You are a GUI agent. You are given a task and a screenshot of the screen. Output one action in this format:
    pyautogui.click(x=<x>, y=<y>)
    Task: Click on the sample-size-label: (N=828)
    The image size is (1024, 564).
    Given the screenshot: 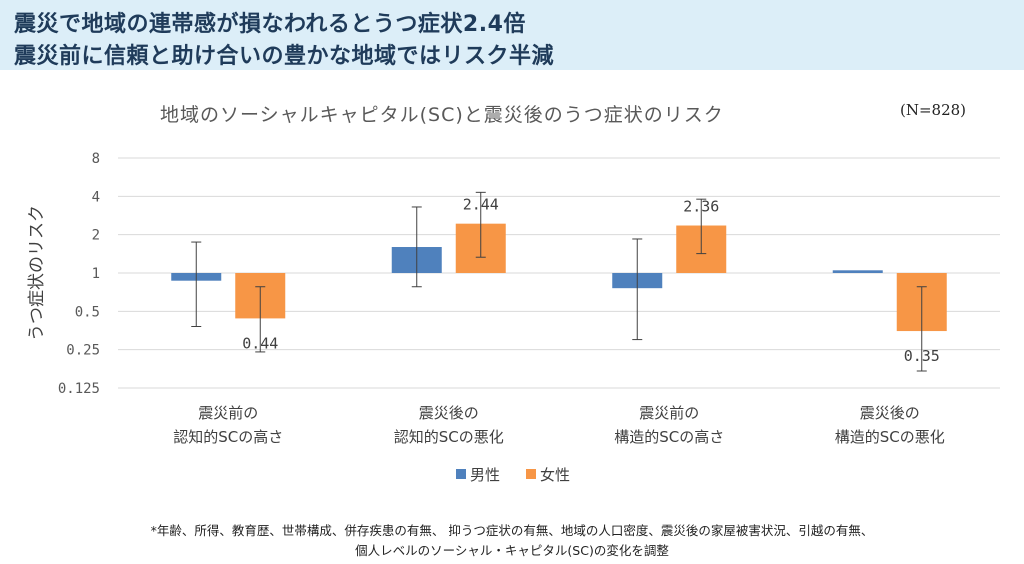 What is the action you would take?
    pyautogui.click(x=933, y=110)
    